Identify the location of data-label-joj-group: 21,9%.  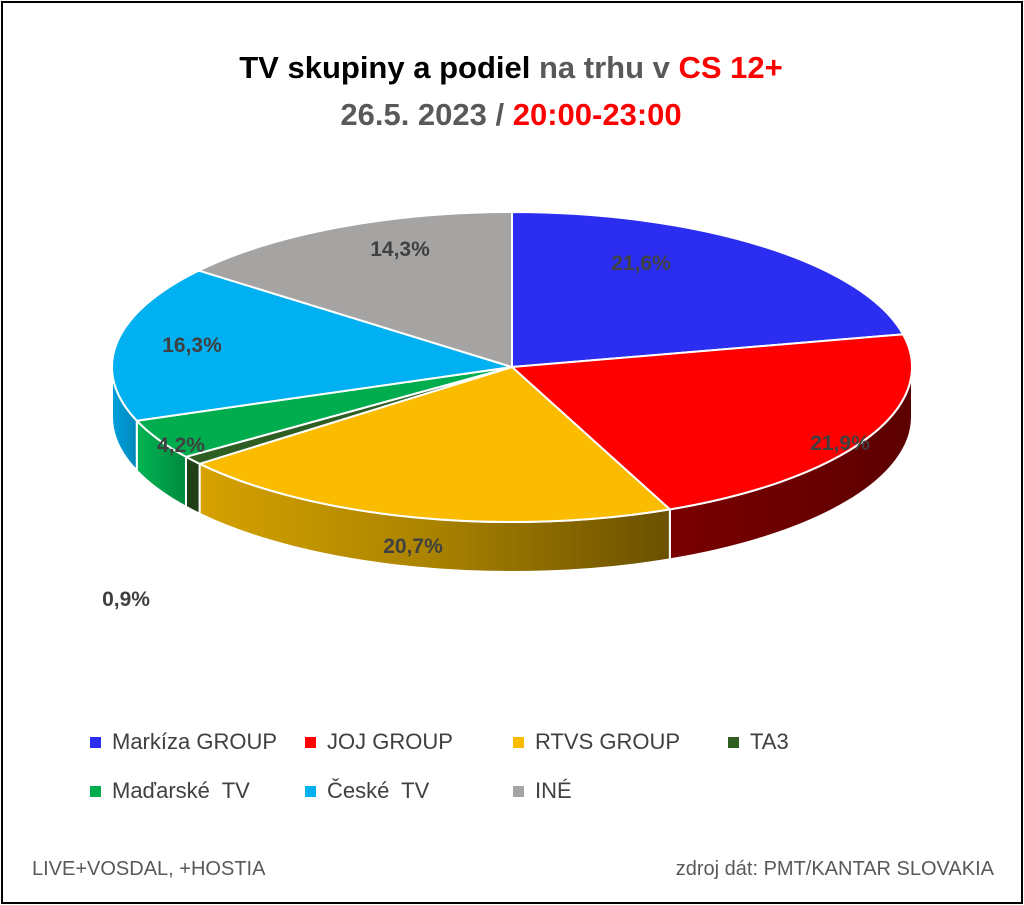
(840, 443).